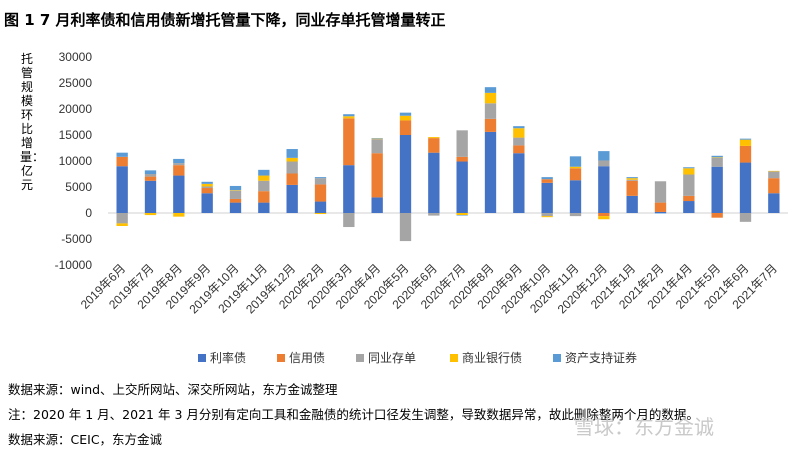 The width and height of the screenshot is (800, 450). Describe the element at coordinates (225, 20) in the screenshot. I see `chart-title: 图 1 7 月利率债和信用债新增托管量下降，同业存单托管增量转正` at that location.